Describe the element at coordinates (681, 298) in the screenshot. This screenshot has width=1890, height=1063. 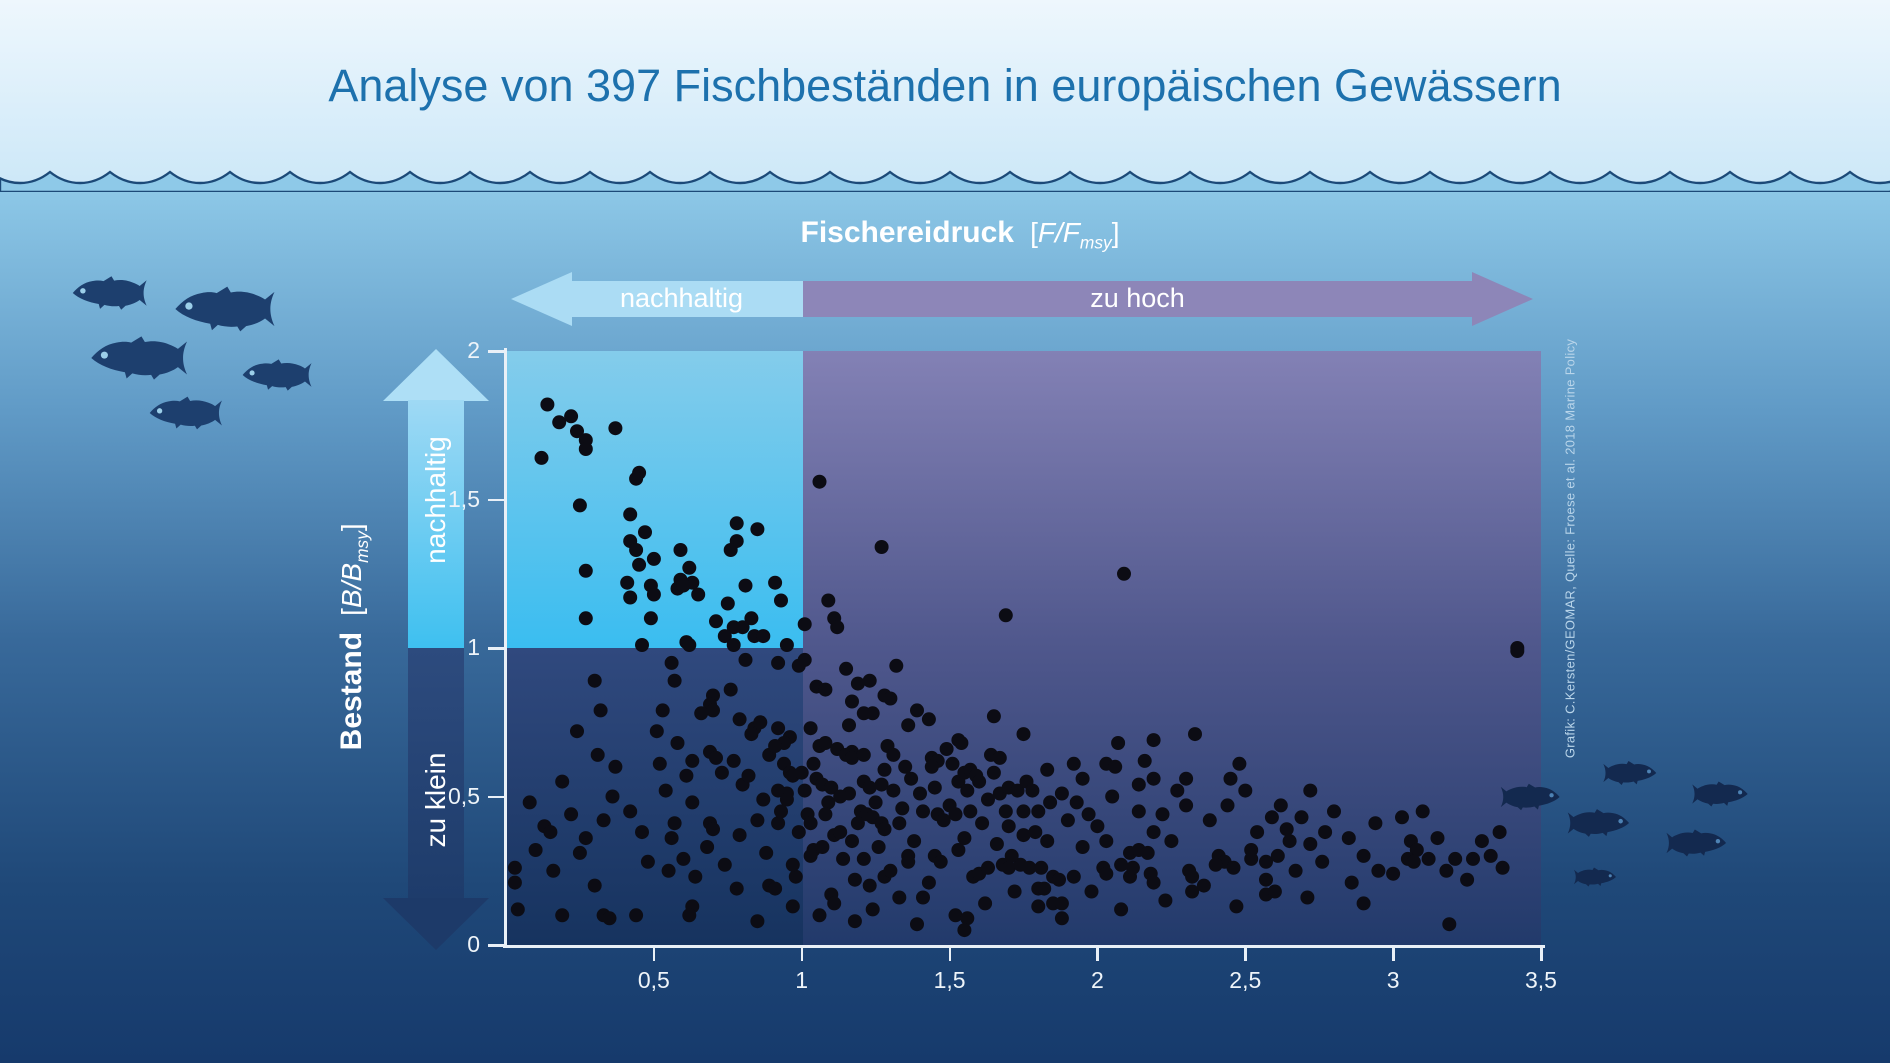
I see `zone-label-nachhaltig-x: nachhaltig` at that location.